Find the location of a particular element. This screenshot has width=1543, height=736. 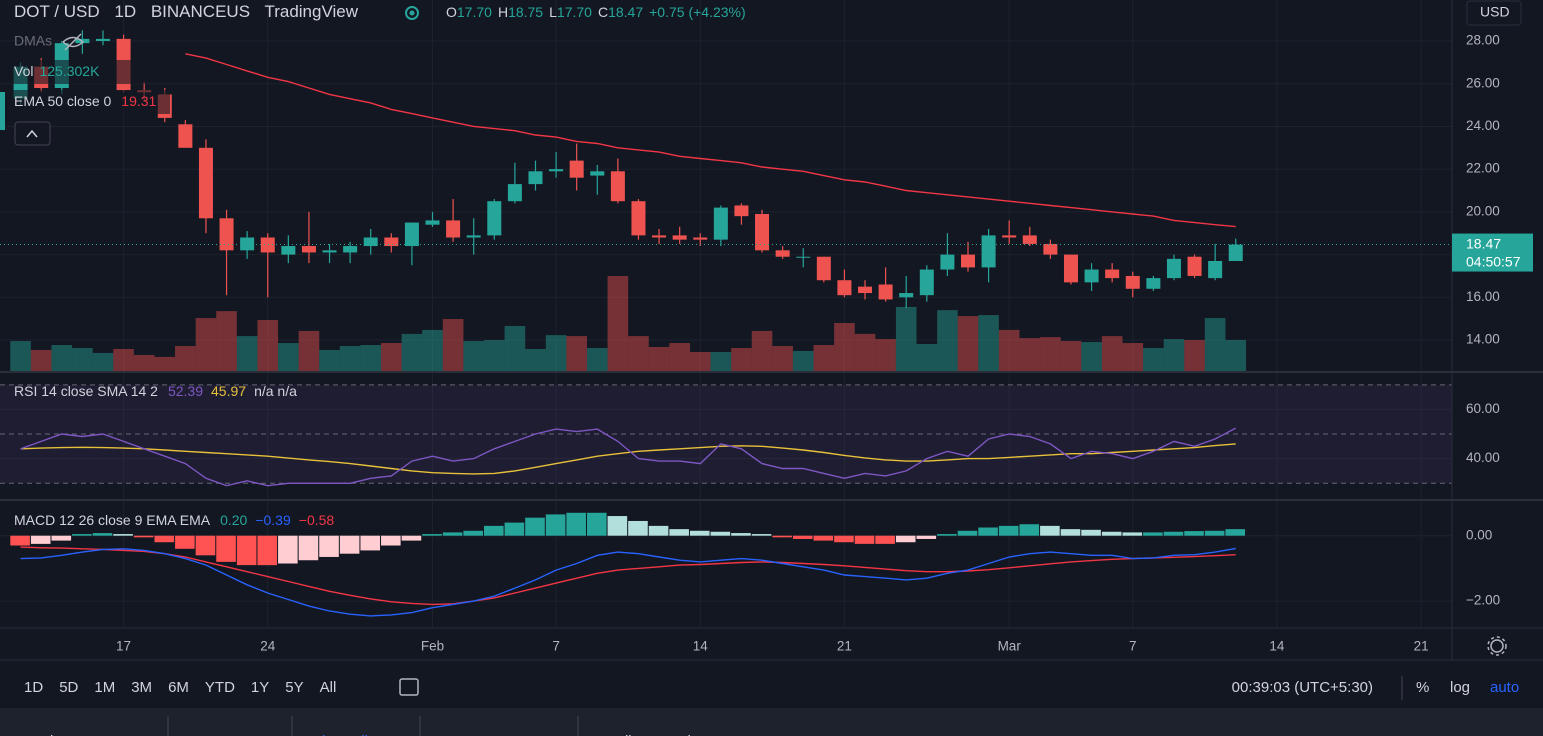

ohlc-value: 17.70 is located at coordinates (574, 12).